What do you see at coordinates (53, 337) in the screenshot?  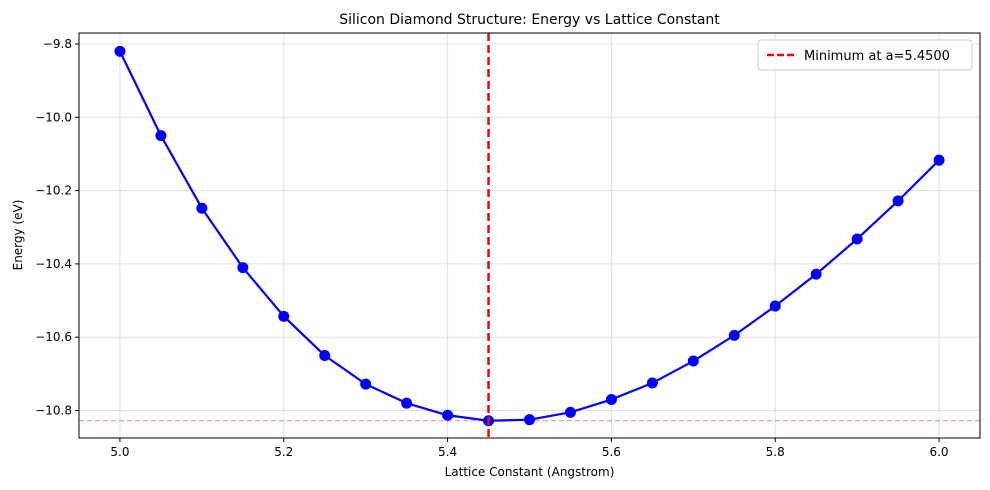 I see `y-tick-label: −10.6` at bounding box center [53, 337].